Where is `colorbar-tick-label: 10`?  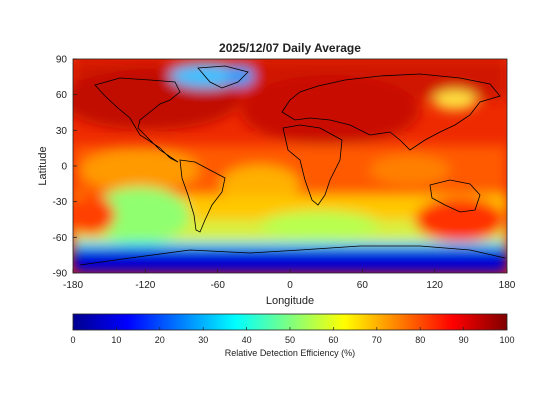 colorbar-tick-label: 10 is located at coordinates (116, 340).